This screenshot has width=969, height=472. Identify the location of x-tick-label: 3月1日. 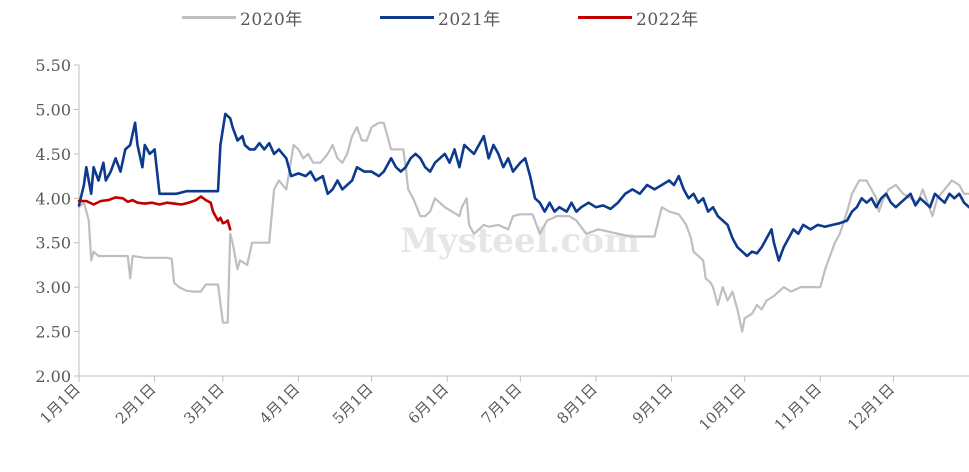
(203, 403).